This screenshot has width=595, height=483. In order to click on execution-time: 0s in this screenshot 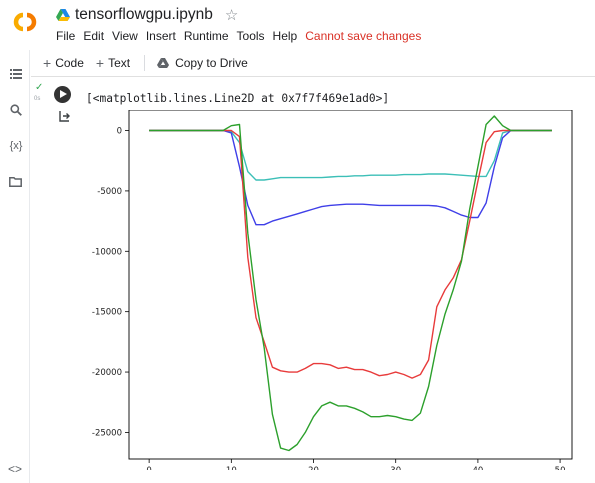, I will do `click(37, 99)`.